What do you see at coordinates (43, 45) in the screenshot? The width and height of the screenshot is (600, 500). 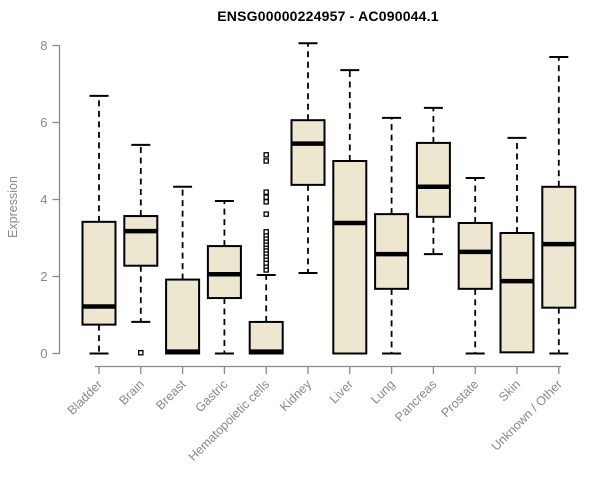 I see `y-tick-label: 8` at bounding box center [43, 45].